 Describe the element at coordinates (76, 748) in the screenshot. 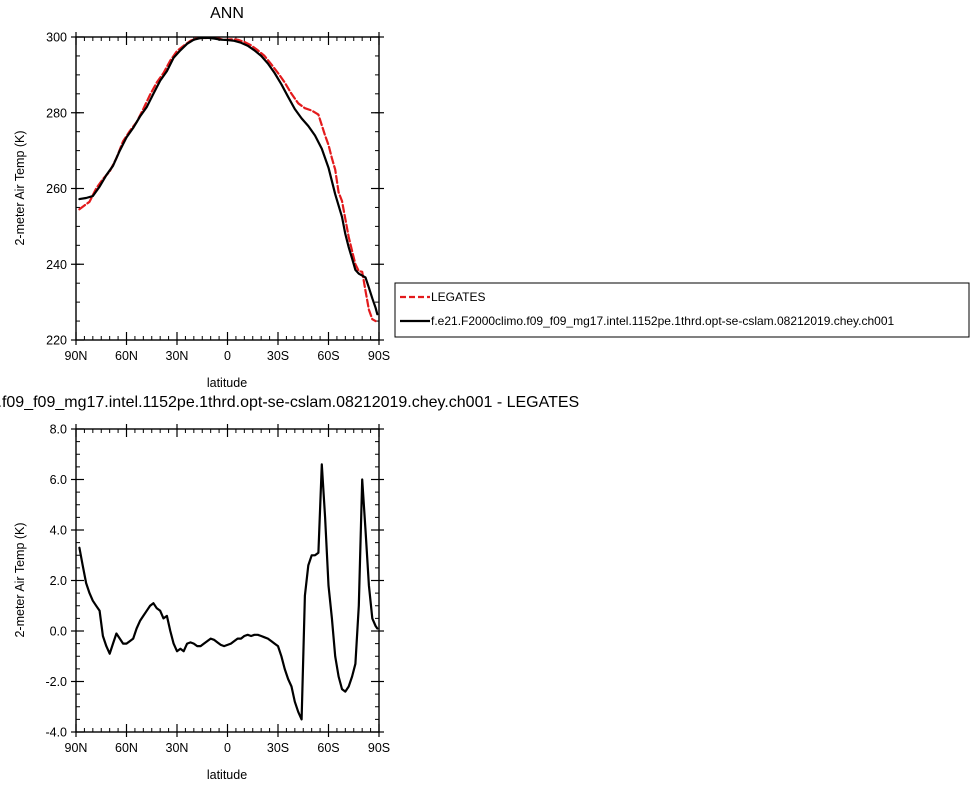

I see `bottom-x-tick-label: 90N` at that location.